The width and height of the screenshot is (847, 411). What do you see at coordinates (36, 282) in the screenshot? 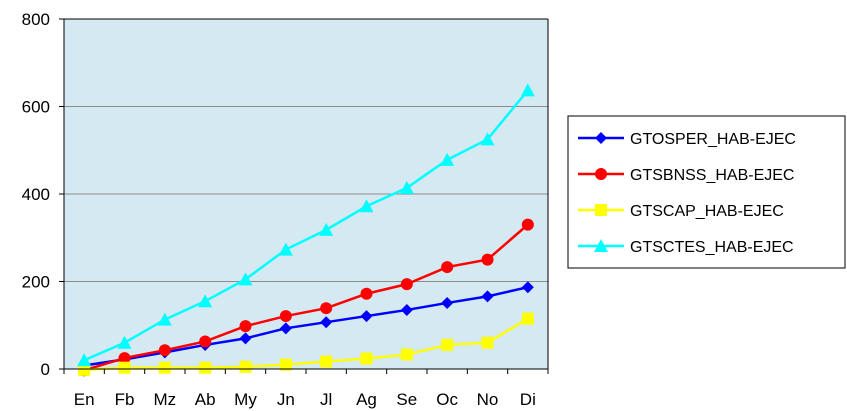
I see `y-tick-label: 200` at bounding box center [36, 282].